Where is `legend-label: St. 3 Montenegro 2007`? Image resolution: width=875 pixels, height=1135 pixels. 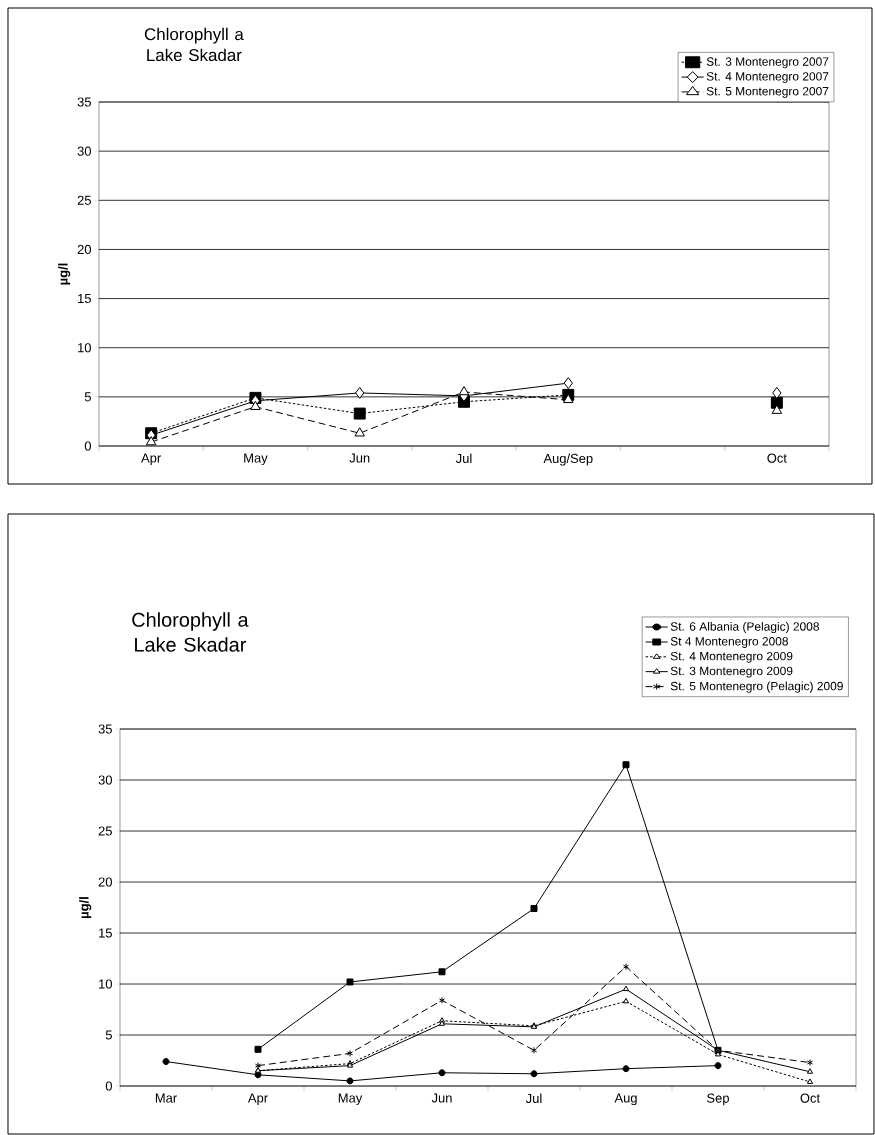
legend-label: St. 3 Montenegro 2007 is located at coordinates (767, 63).